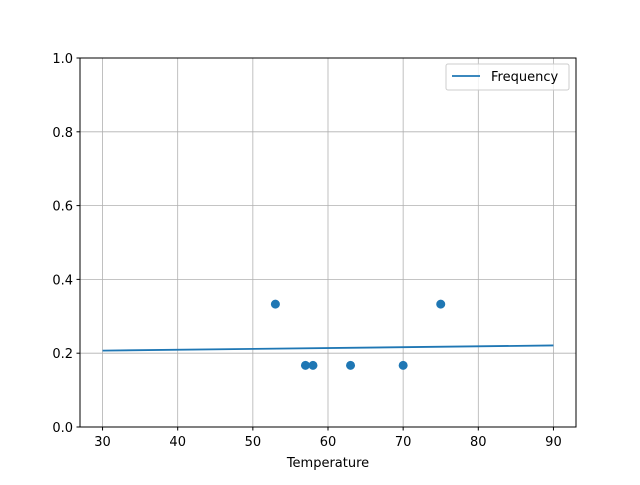  What do you see at coordinates (328, 442) in the screenshot?
I see `x-tick-label: 60` at bounding box center [328, 442].